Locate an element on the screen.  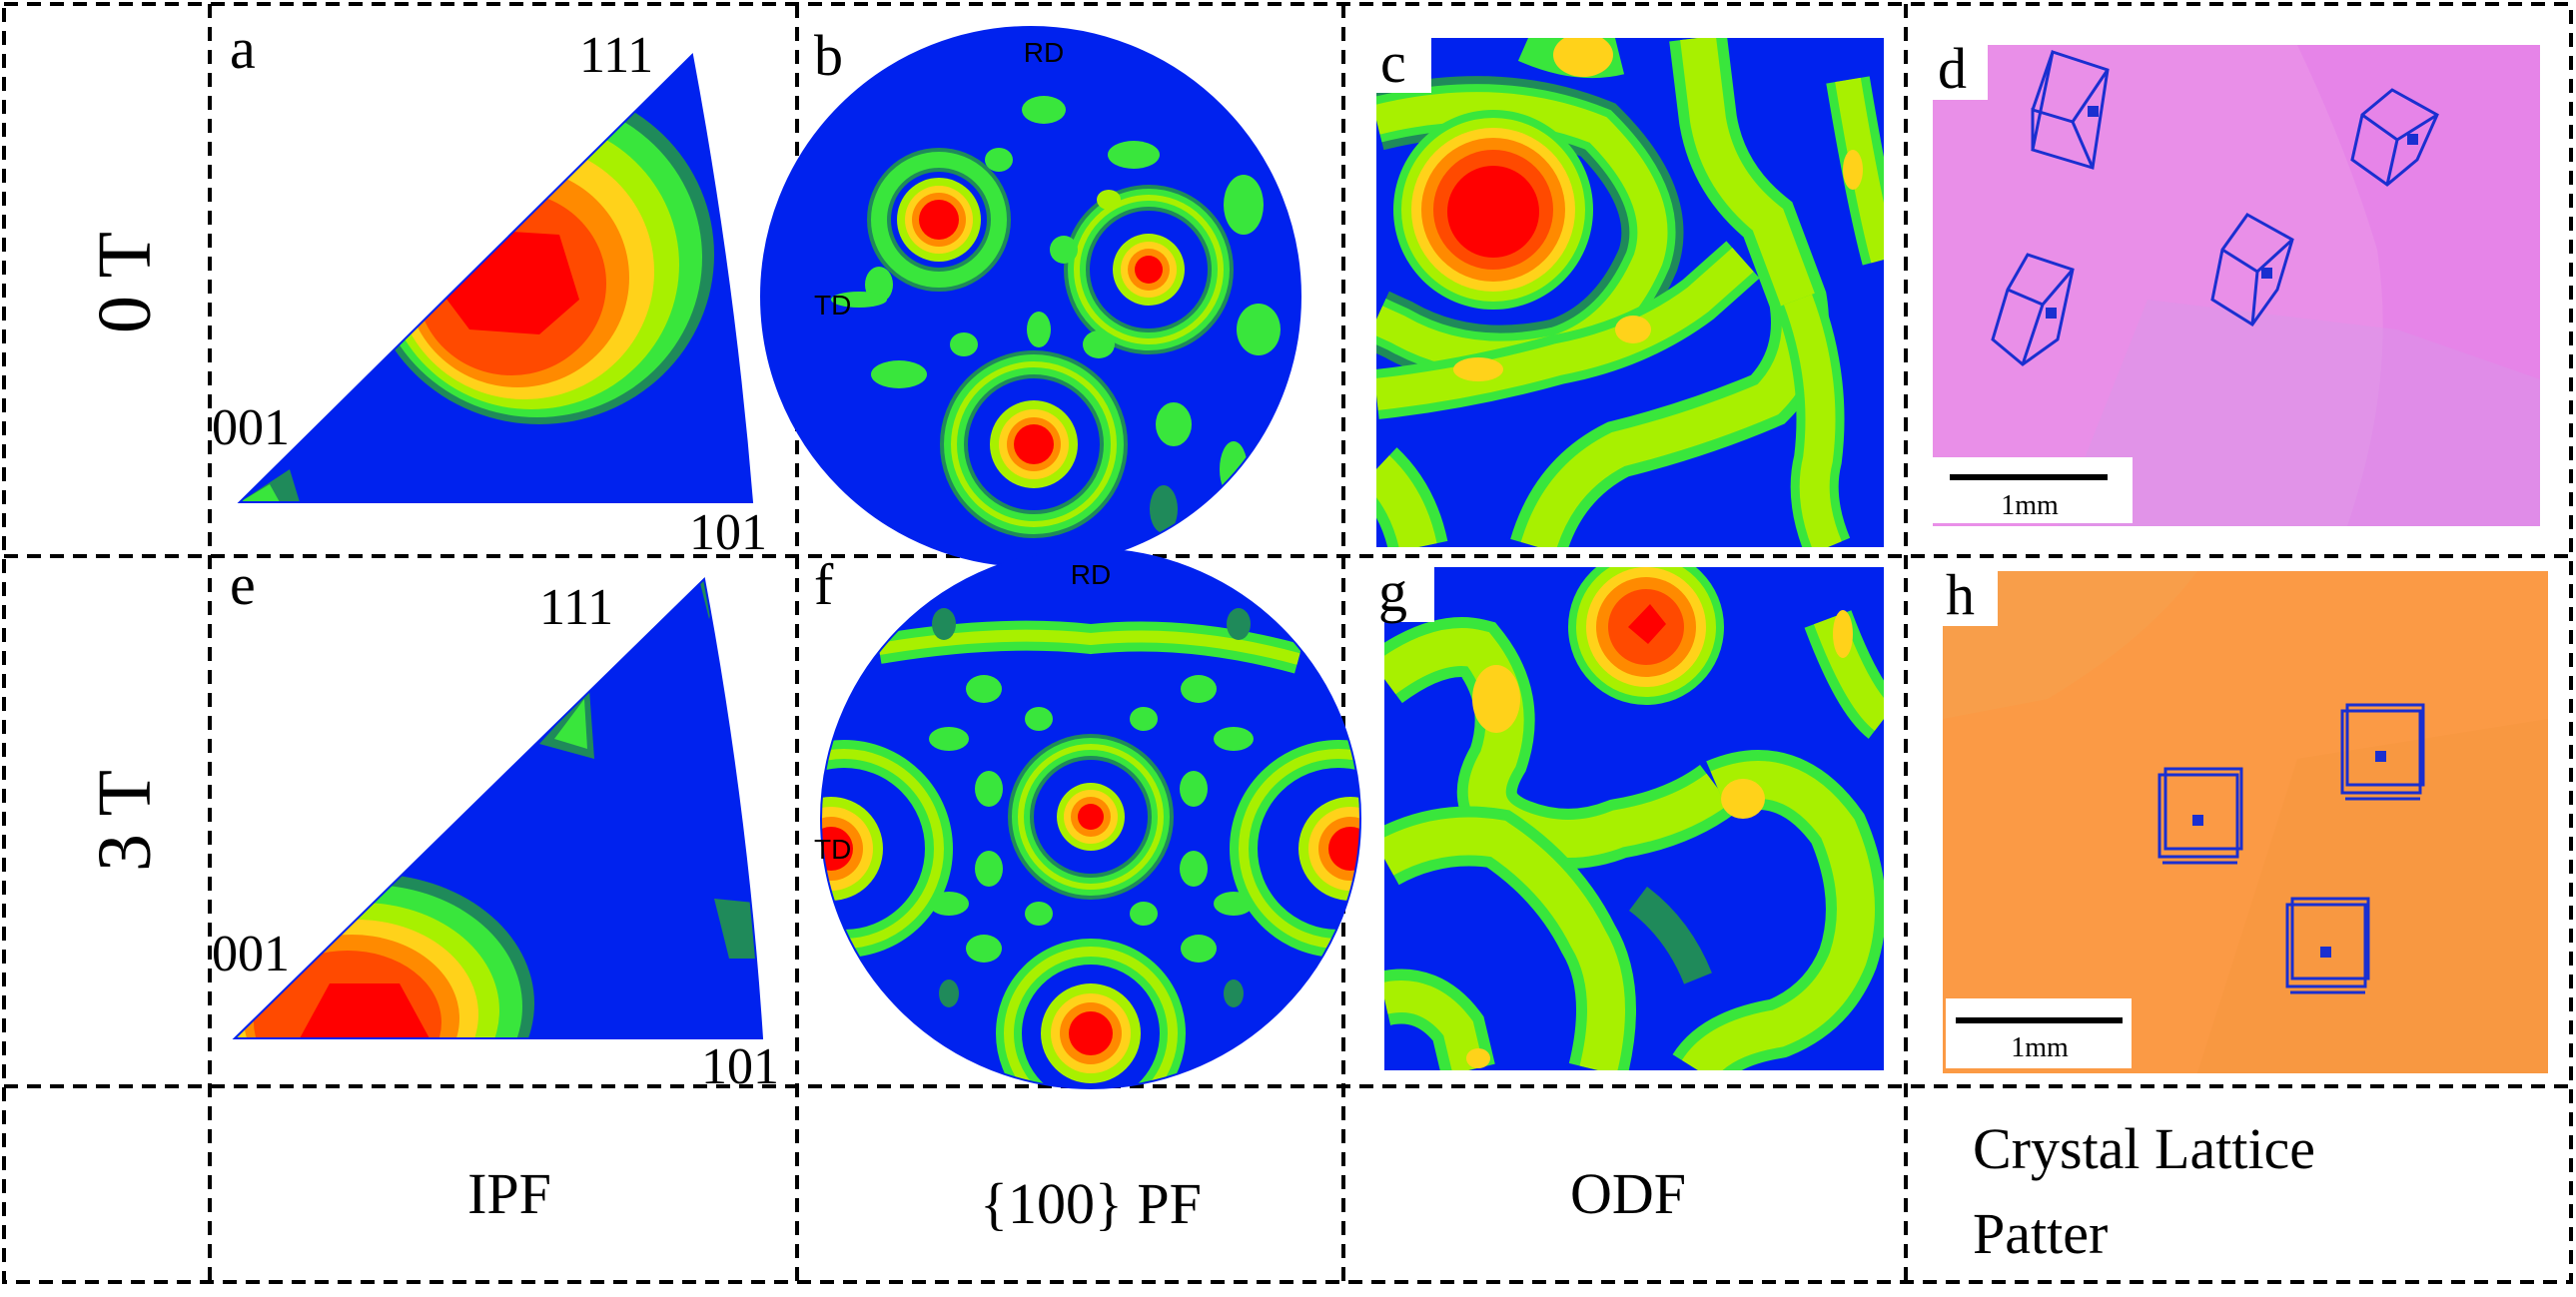
odf-map-3t: g is located at coordinates (1631, 814).